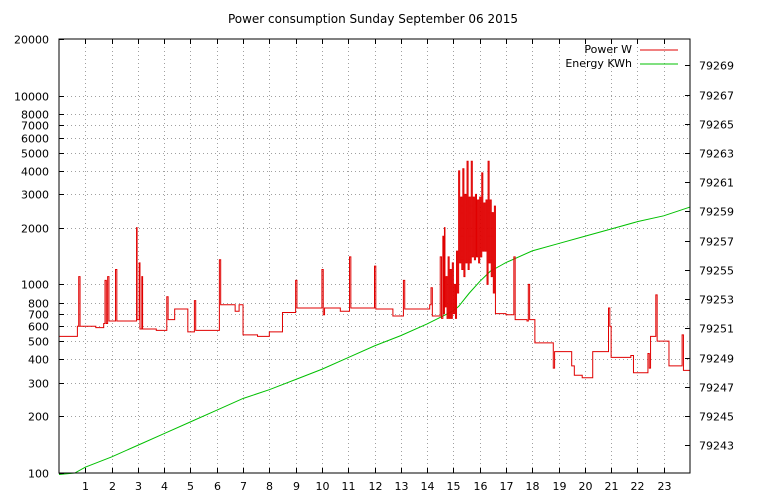  I want to click on x-tick-label: 3, so click(138, 486).